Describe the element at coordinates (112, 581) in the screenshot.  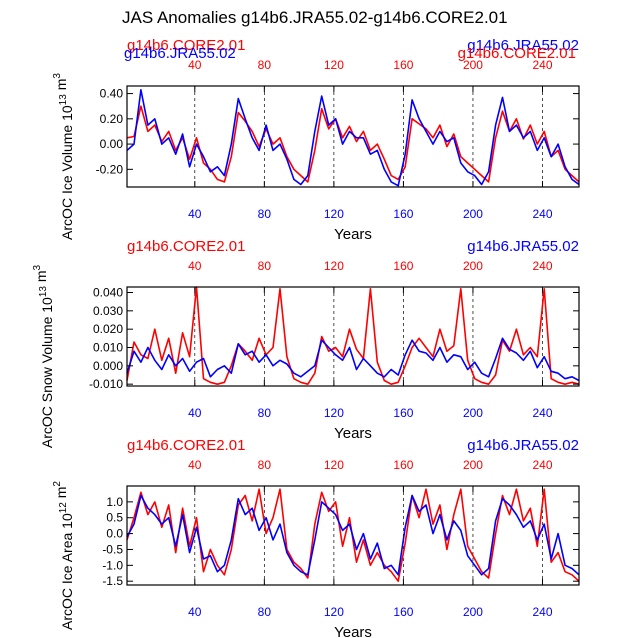
I see `panel-3-ytick-label: -1.5` at that location.